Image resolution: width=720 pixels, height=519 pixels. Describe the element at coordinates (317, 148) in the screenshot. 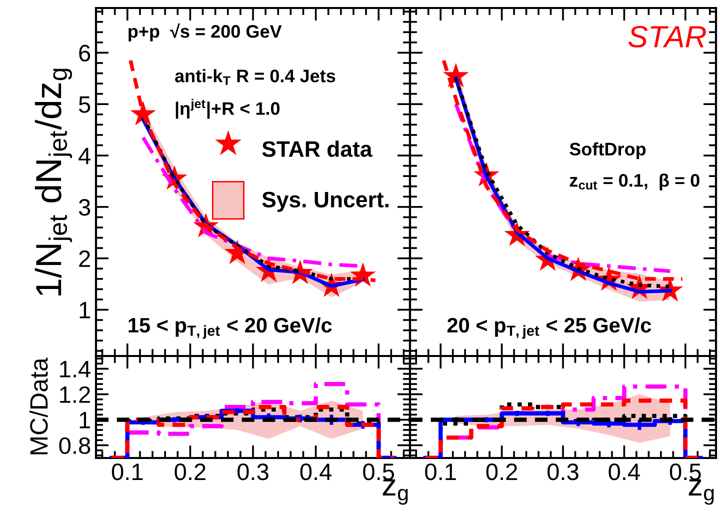

I see `legend-label: STAR data` at that location.